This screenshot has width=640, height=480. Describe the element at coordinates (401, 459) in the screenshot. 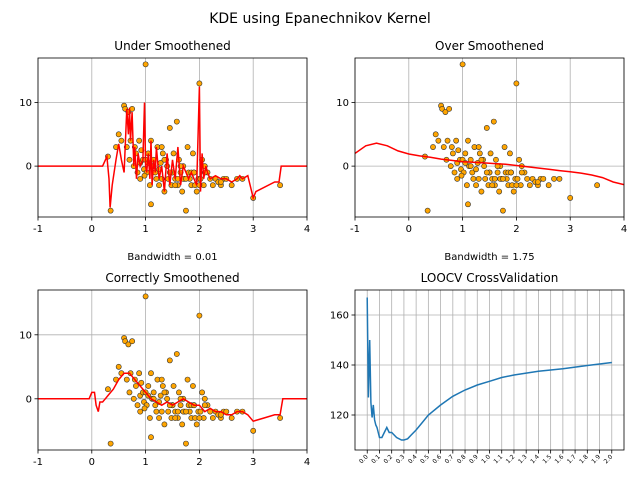

I see `x-tick-label: 0.3` at that location.